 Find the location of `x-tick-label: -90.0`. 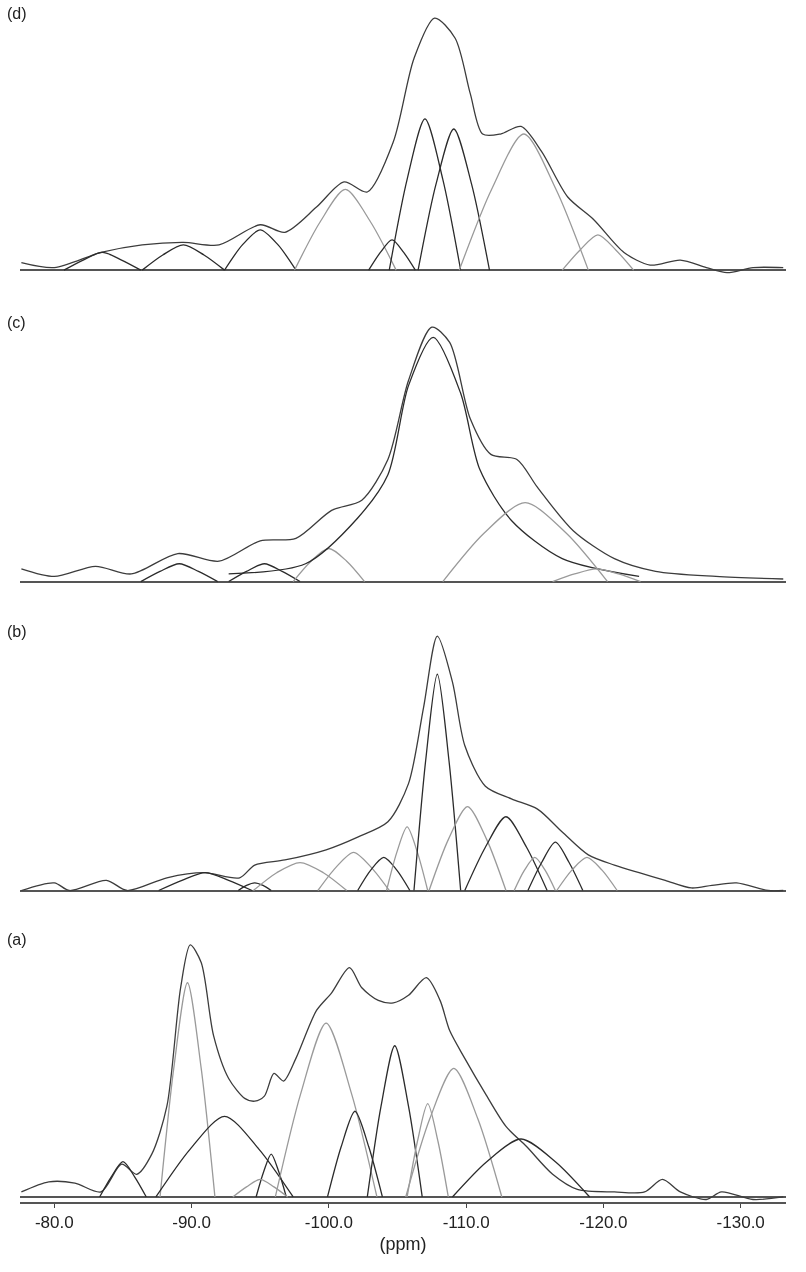

x-tick-label: -90.0 is located at coordinates (191, 1223).